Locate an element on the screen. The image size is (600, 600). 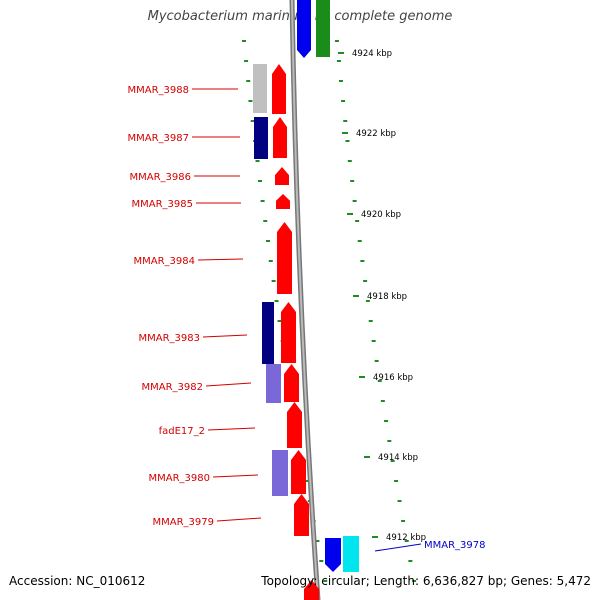
gene-label: MMAR_3978 is located at coordinates (455, 545).